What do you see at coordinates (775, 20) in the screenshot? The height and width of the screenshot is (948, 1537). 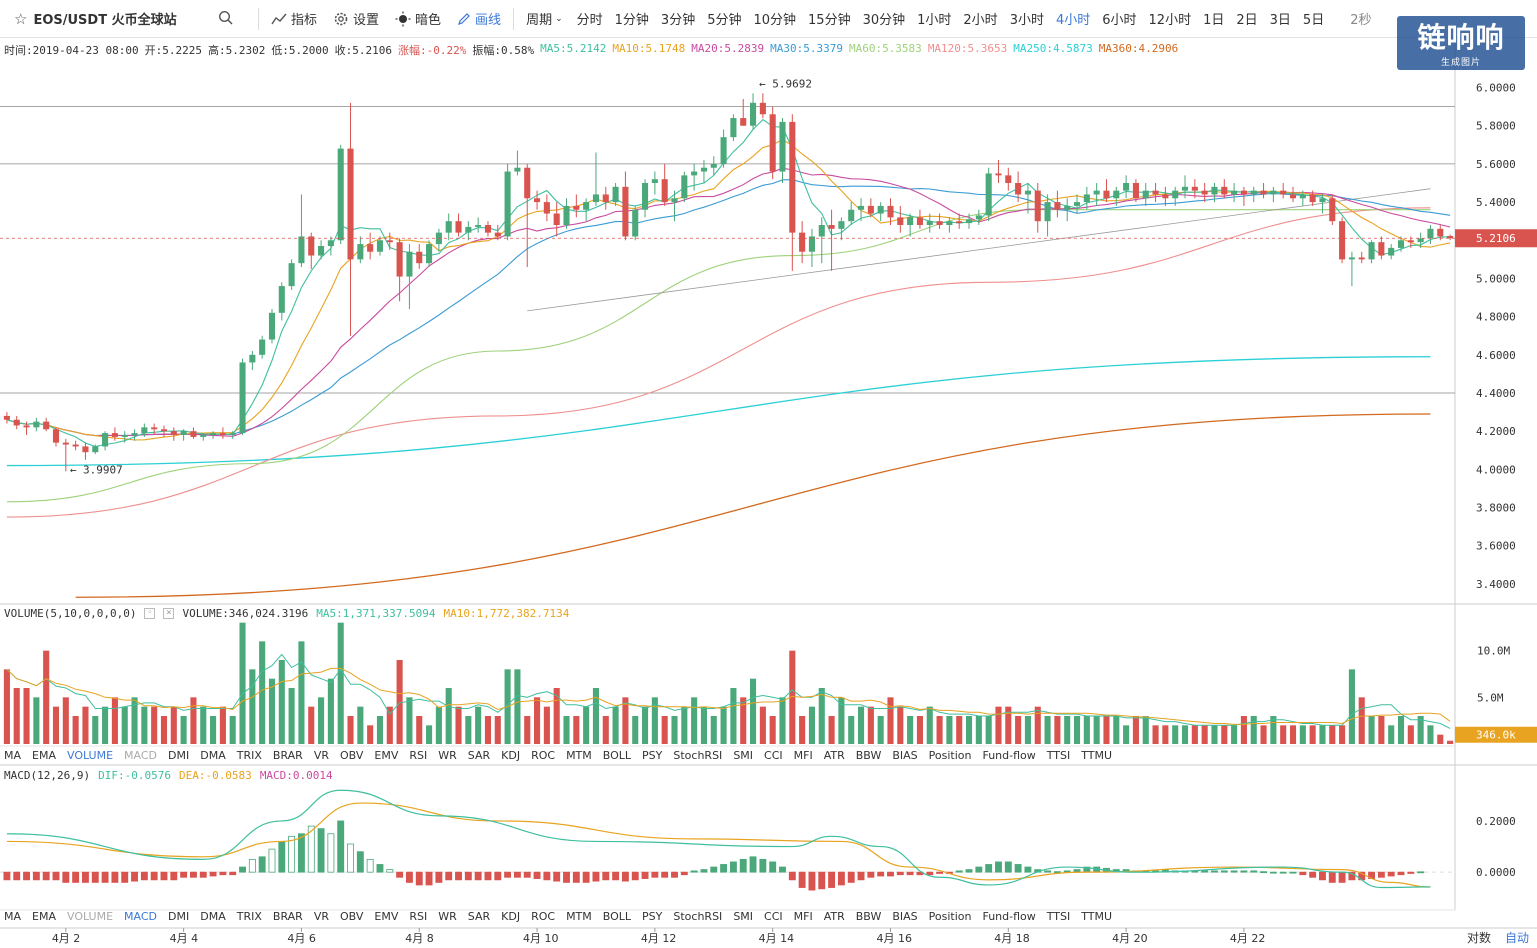 I see `period-option: 10分钟` at bounding box center [775, 20].